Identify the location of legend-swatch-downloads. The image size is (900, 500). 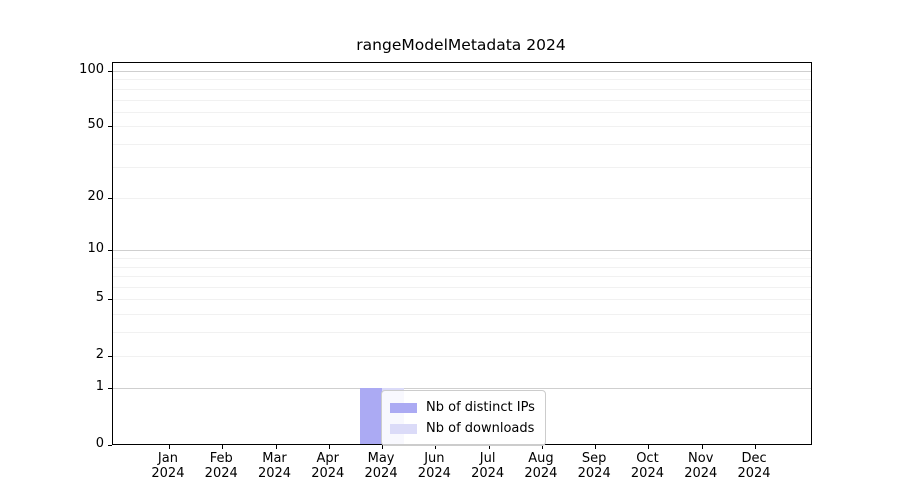
(403, 428).